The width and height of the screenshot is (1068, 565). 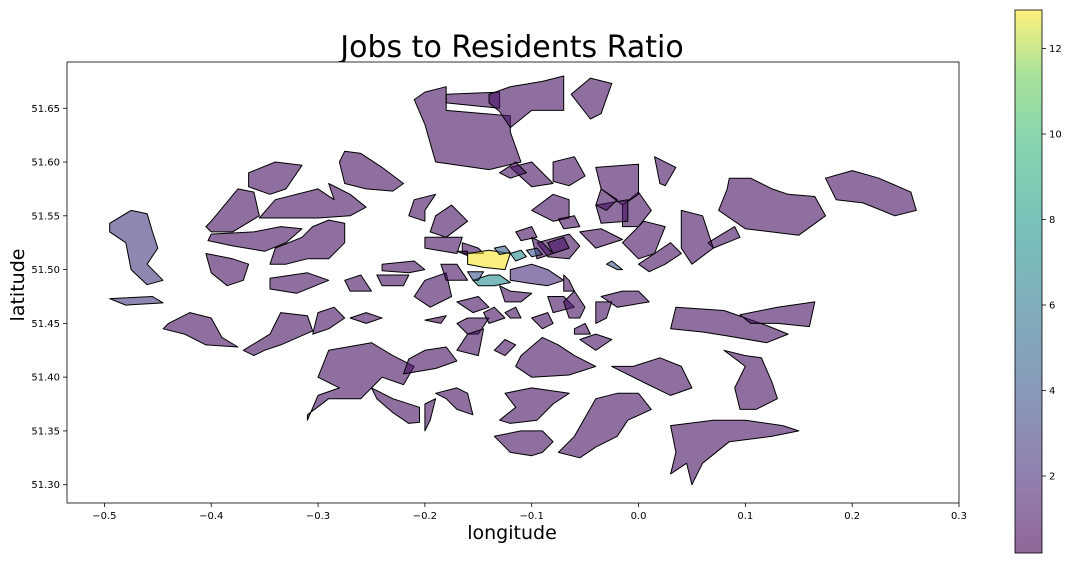 I want to click on colorbar: 2 4 6 8 10 12, so click(x=1038, y=281).